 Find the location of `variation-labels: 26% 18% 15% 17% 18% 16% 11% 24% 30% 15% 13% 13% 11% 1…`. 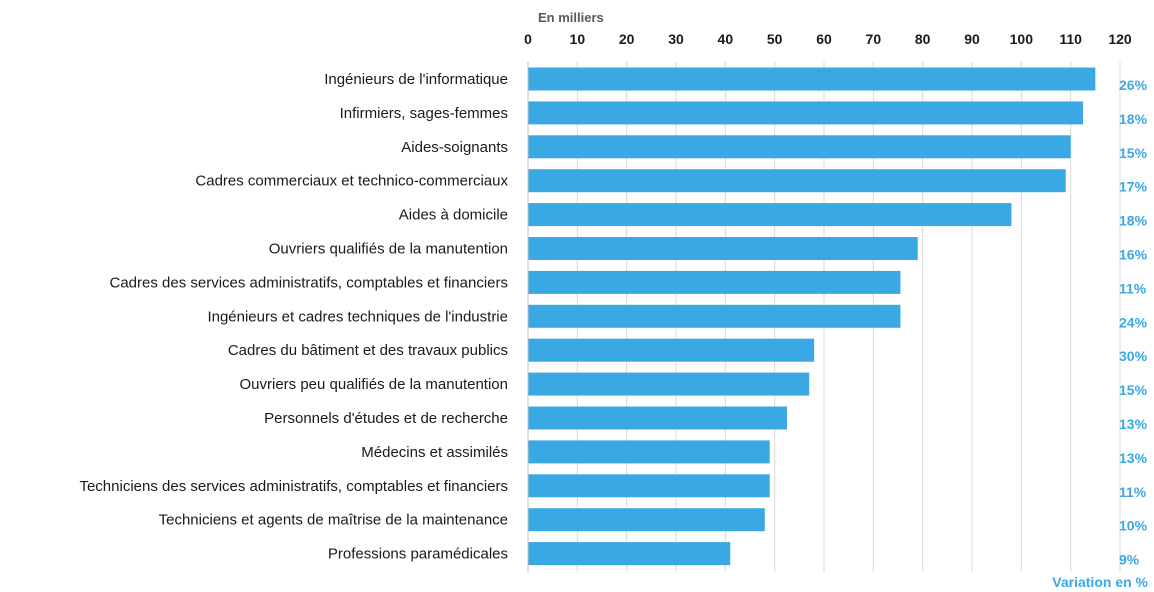

variation-labels: 26% 18% 15% 17% 18% 16% 11% 24% 30% 15% 13% 13% 11% 1… is located at coordinates (1133, 322).